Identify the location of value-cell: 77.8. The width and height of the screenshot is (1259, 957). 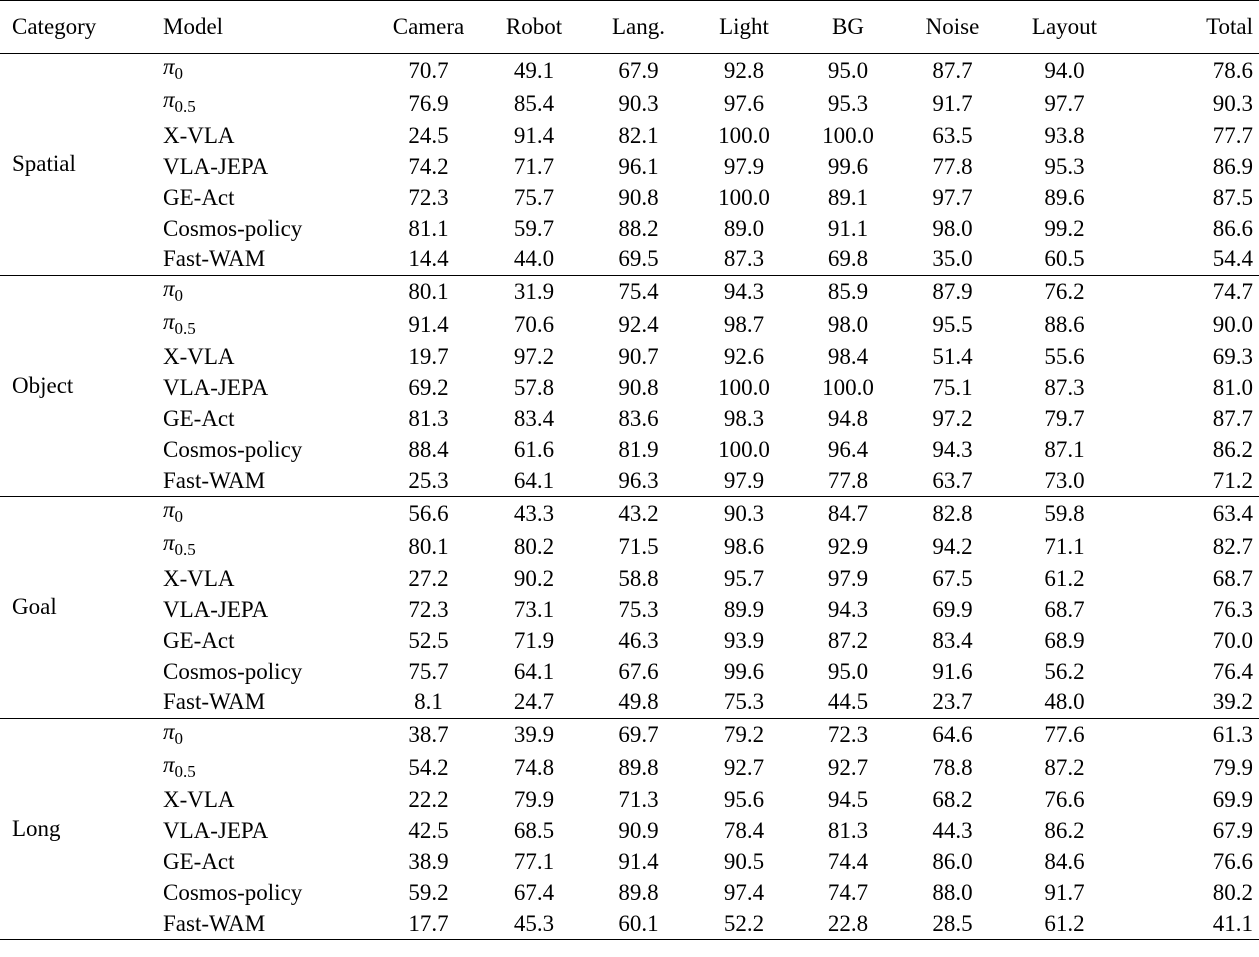
(952, 166).